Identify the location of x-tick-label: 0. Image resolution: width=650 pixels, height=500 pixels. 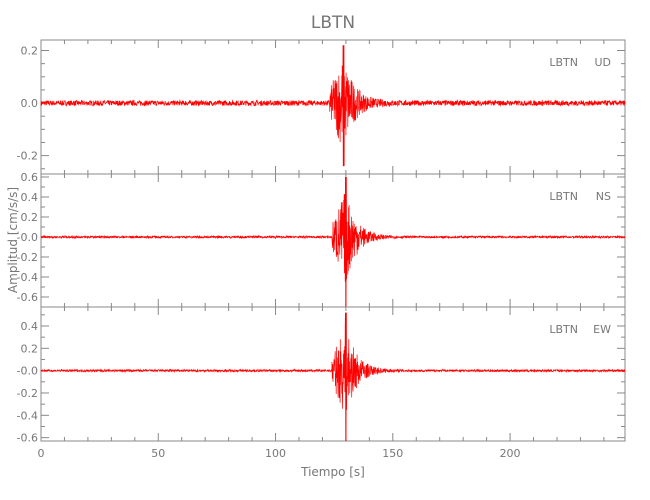
(41, 453).